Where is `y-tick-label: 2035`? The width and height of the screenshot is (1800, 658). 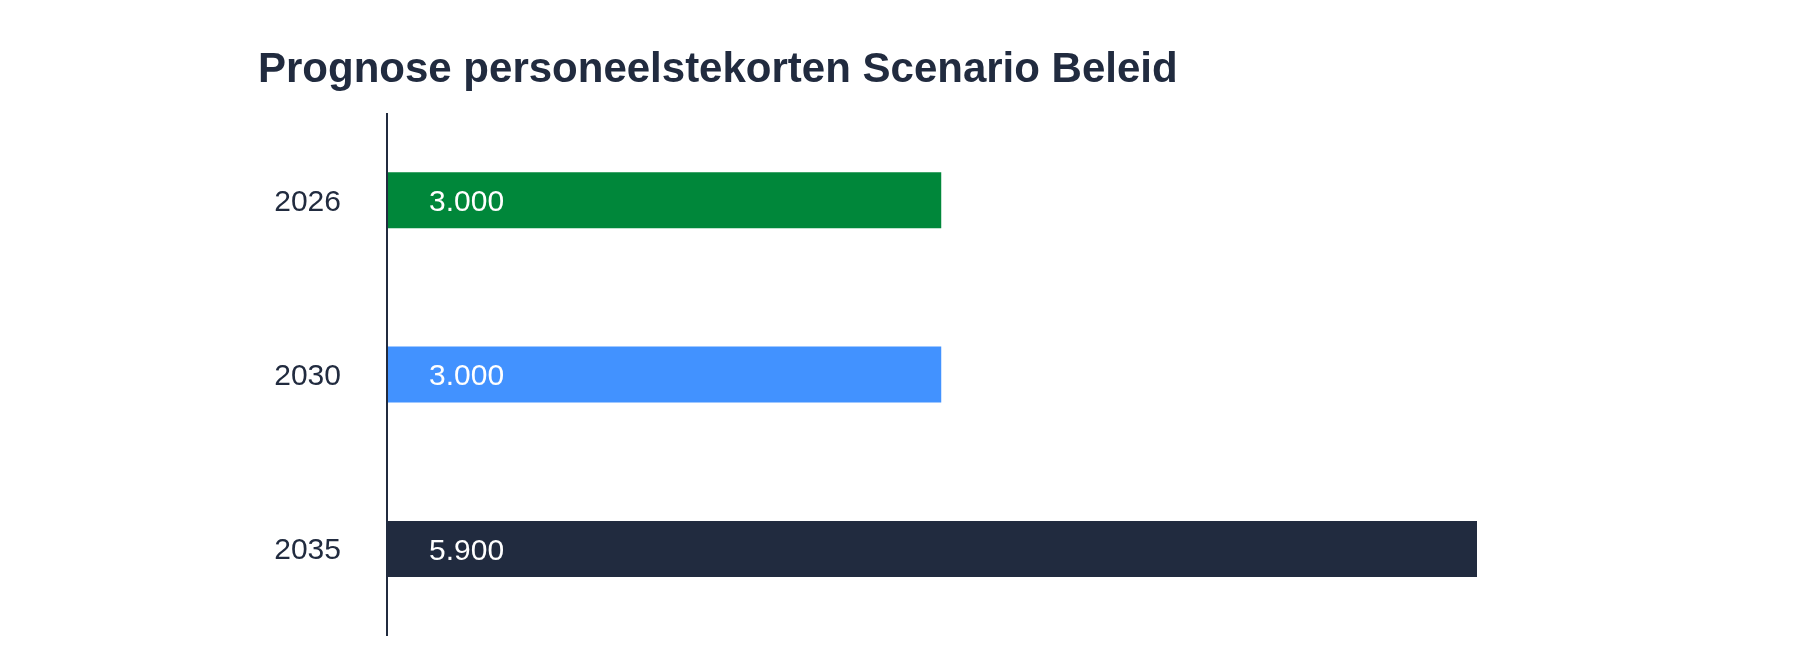
y-tick-label: 2035 is located at coordinates (307, 549).